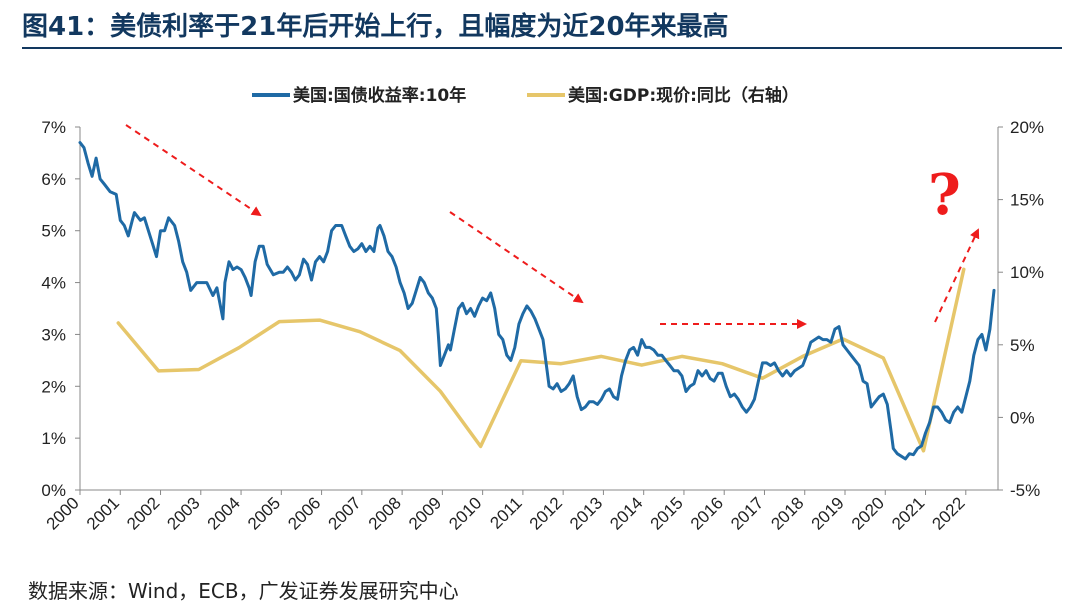 The image size is (1080, 612). What do you see at coordinates (53, 231) in the screenshot?
I see `left-tick-label: 5%` at bounding box center [53, 231].